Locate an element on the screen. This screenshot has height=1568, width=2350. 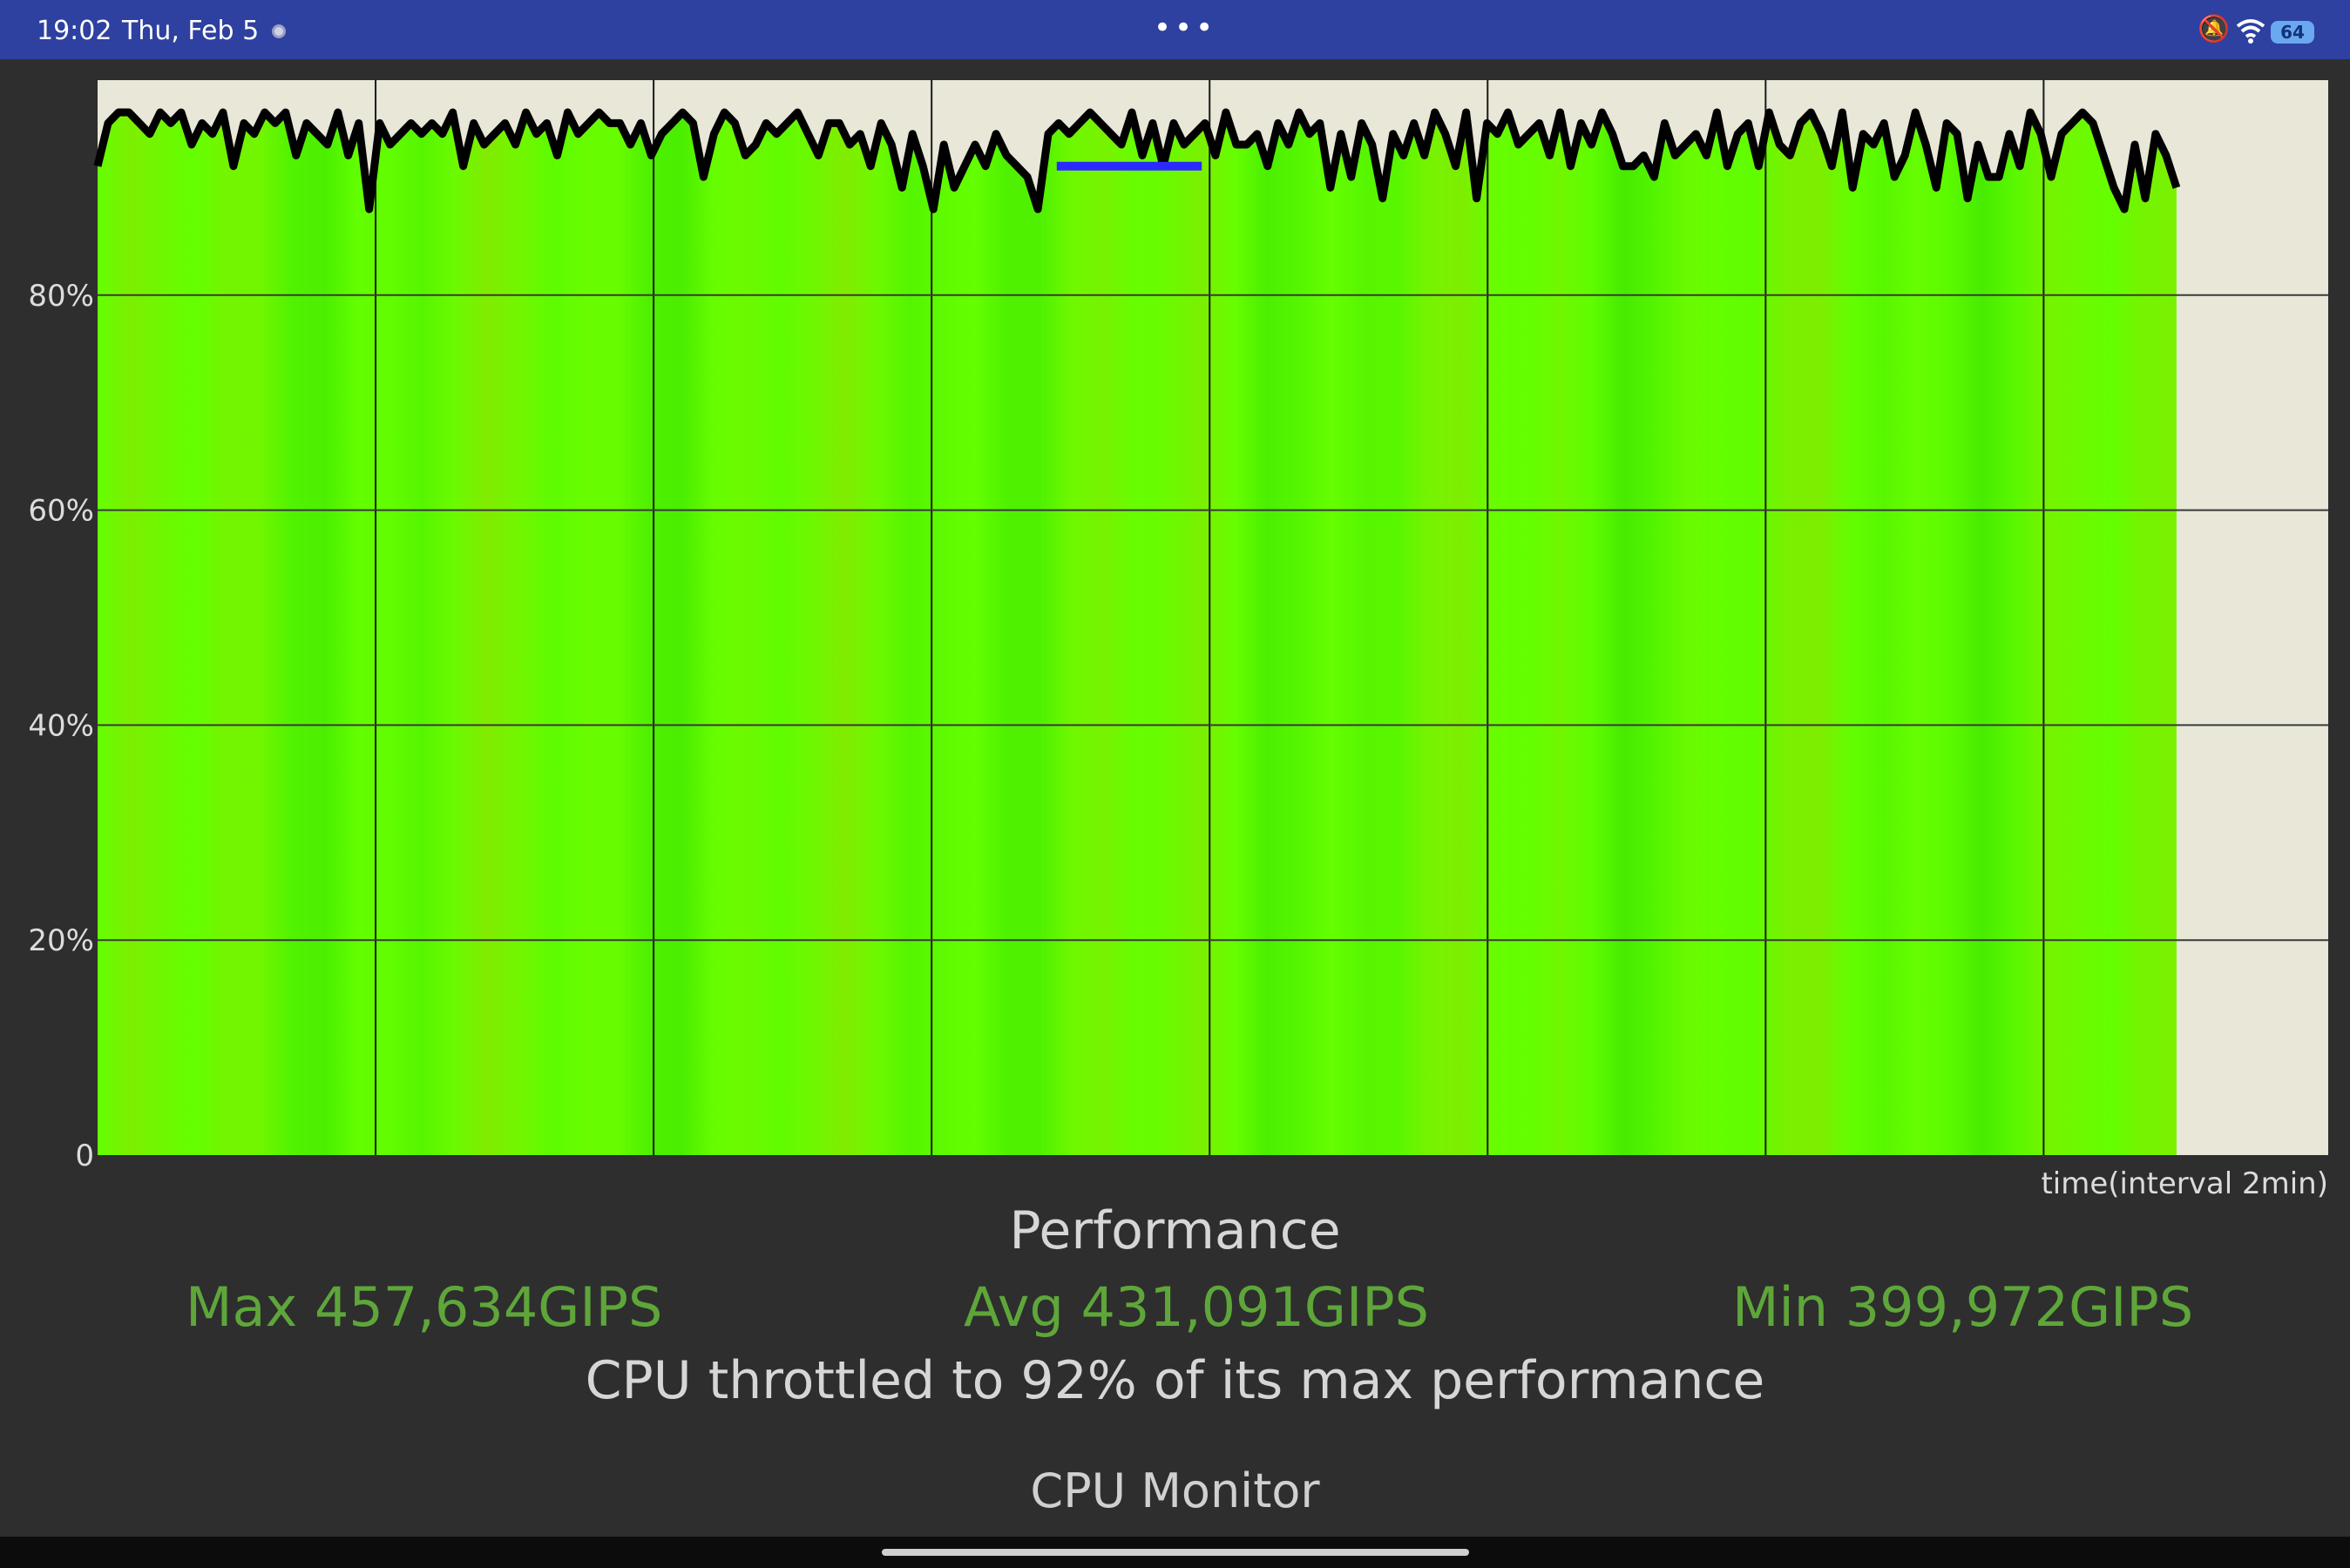
min-stat: Min 399,972GIPS is located at coordinates (1963, 1307).